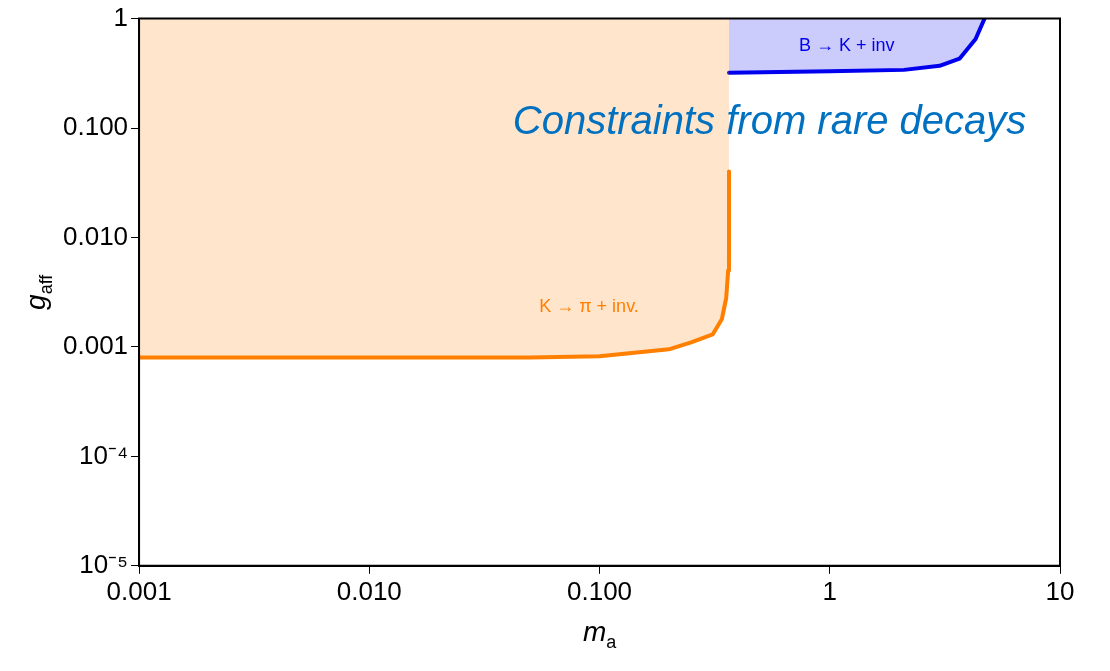  I want to click on x-tick-label: 0.100, so click(599, 590).